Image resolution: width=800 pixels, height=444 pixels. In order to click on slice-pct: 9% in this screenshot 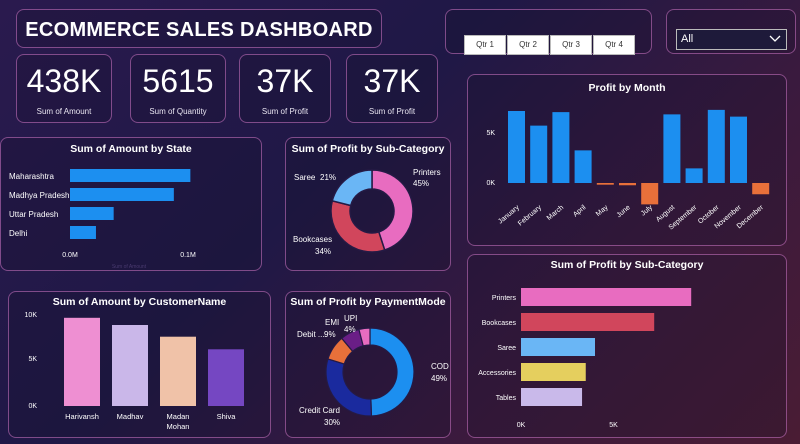, I will do `click(330, 334)`.